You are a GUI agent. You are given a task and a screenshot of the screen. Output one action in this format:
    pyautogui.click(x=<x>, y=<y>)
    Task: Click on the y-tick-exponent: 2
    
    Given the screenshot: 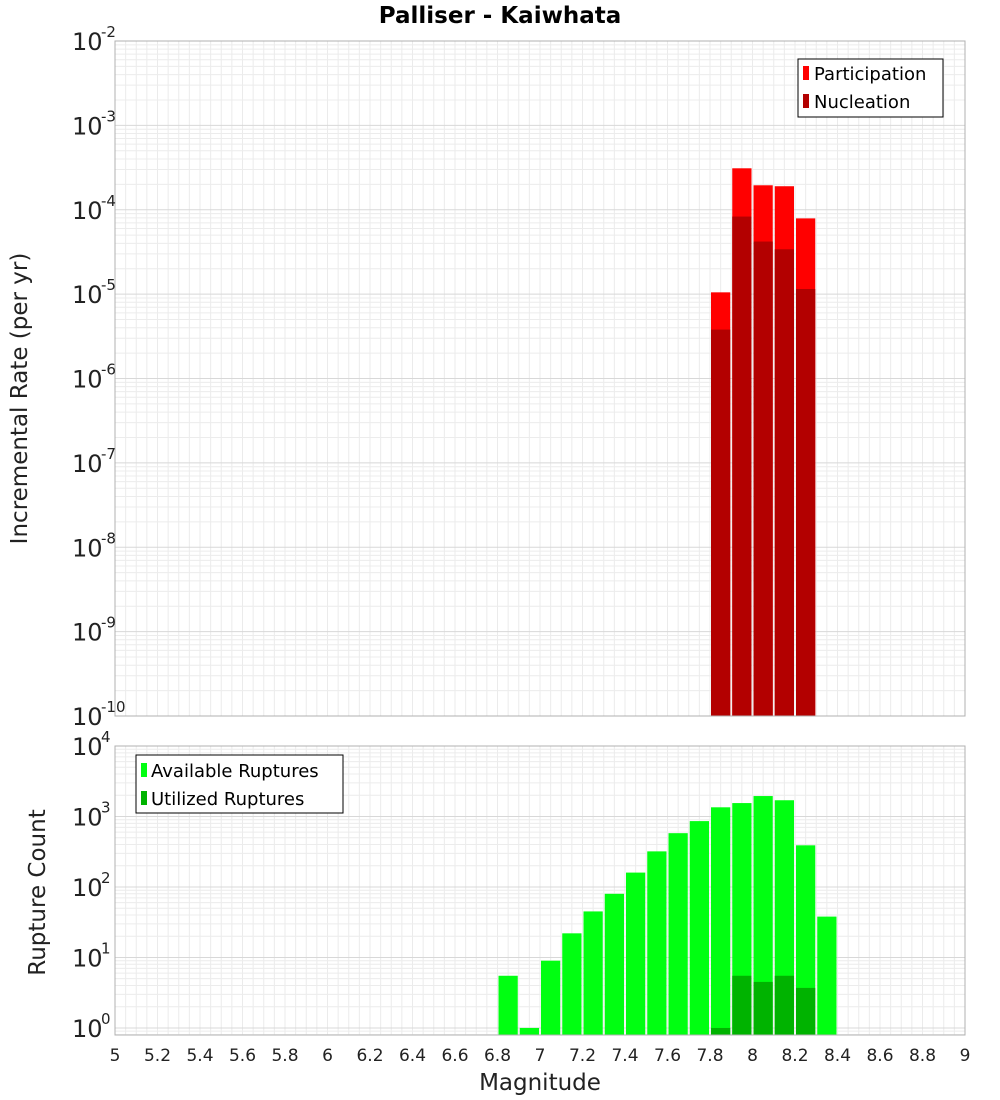 What is the action you would take?
    pyautogui.click(x=106, y=878)
    